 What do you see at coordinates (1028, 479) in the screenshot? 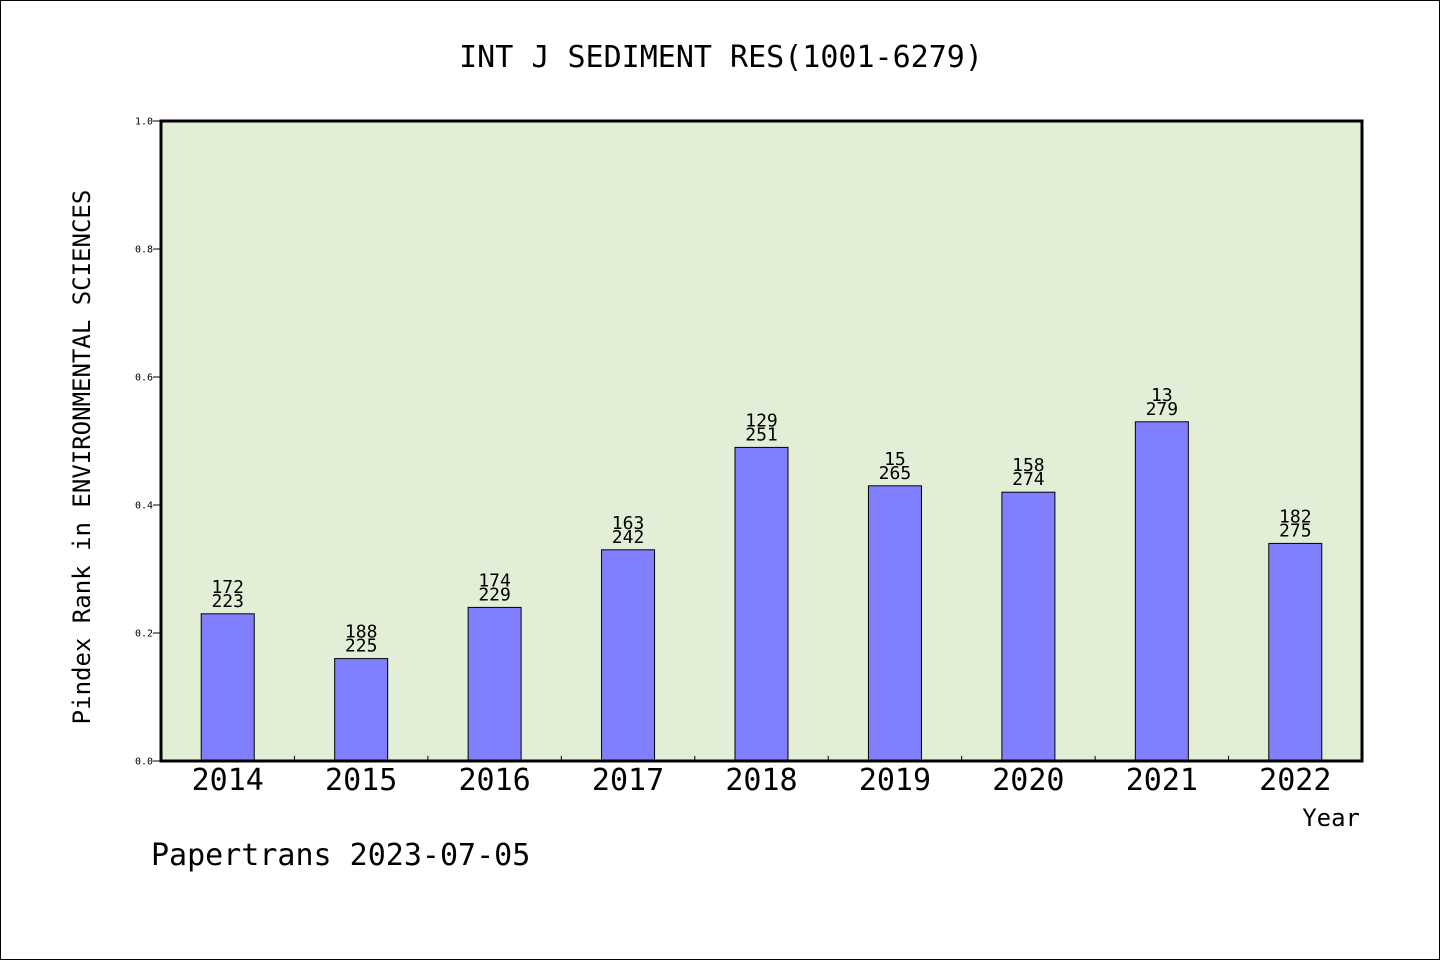
I see `bar-total-label: 274` at bounding box center [1028, 479].